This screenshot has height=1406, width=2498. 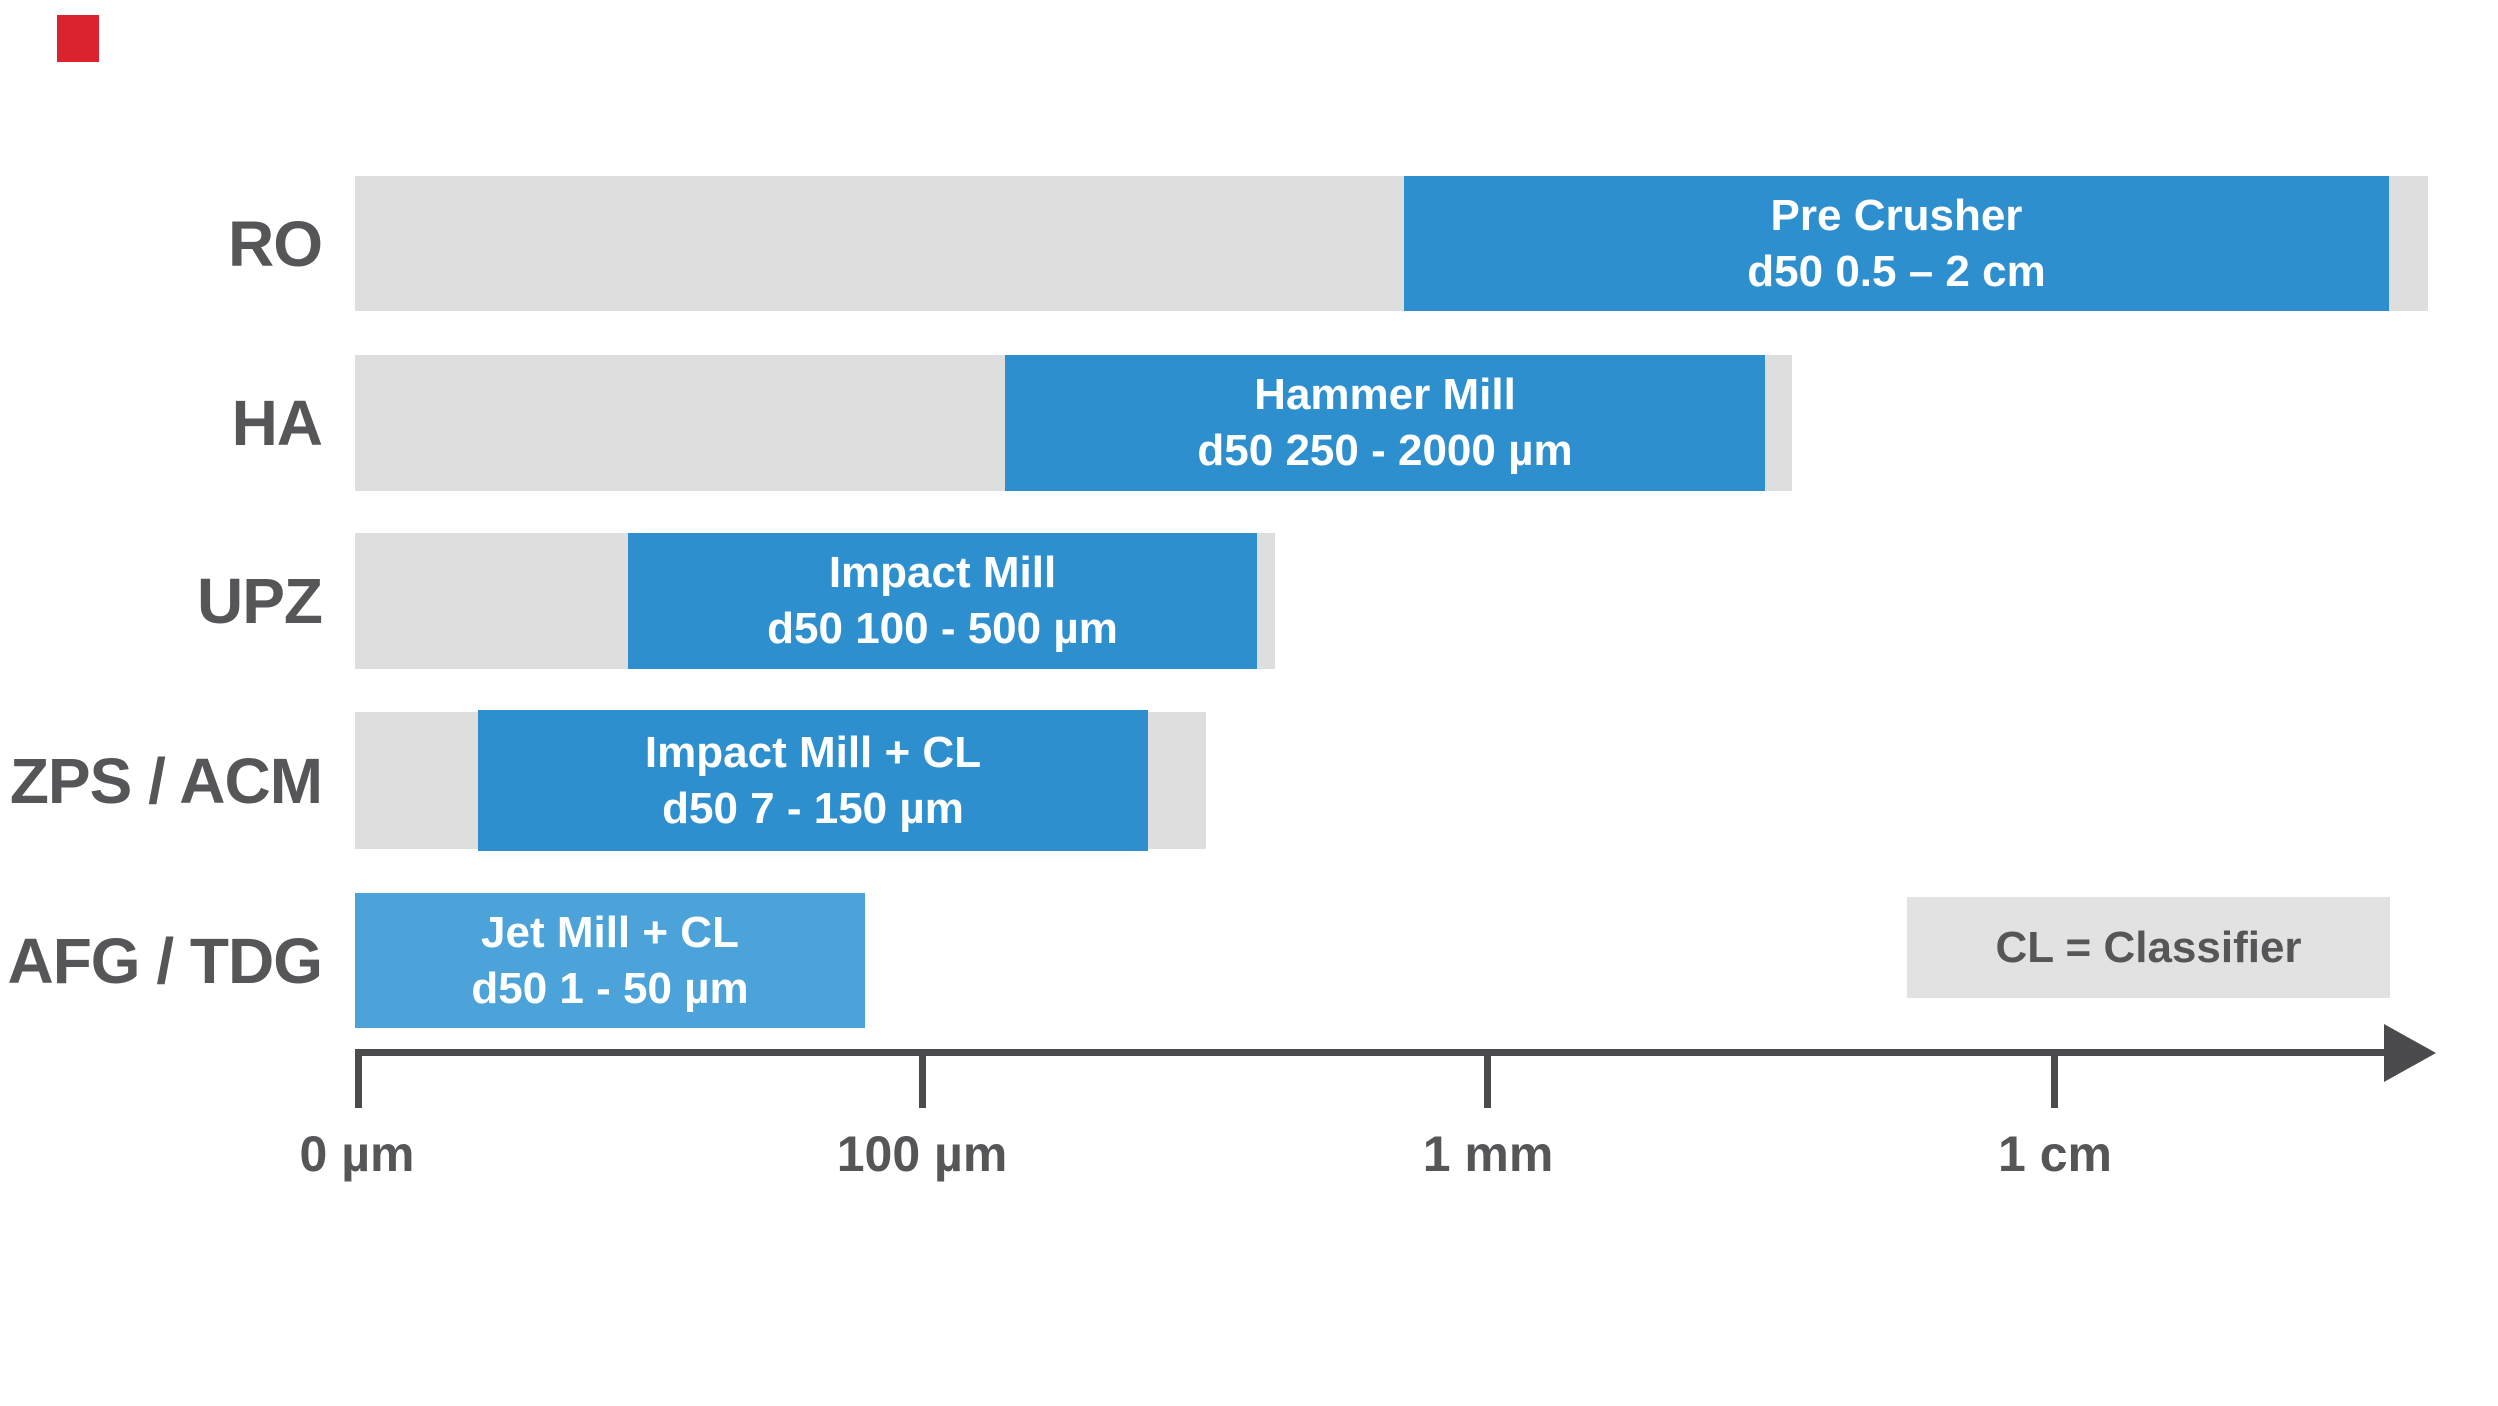 I want to click on x-axis-line, so click(x=1373, y=1052).